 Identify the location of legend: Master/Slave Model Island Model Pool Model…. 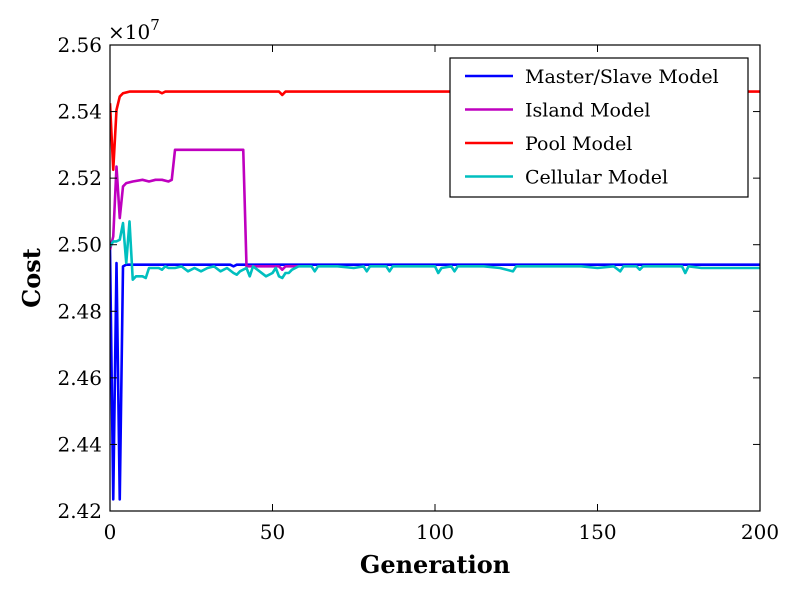
(599, 127).